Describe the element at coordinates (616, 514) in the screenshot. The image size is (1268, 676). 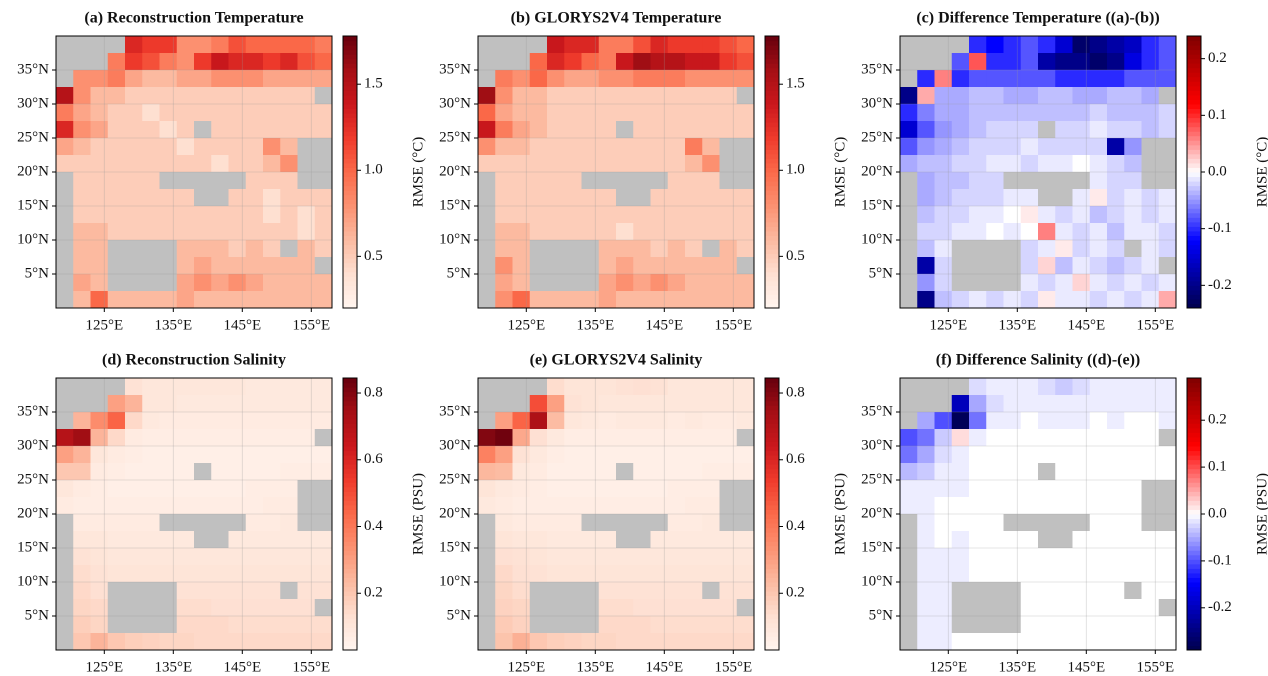
I see `plot-frame` at that location.